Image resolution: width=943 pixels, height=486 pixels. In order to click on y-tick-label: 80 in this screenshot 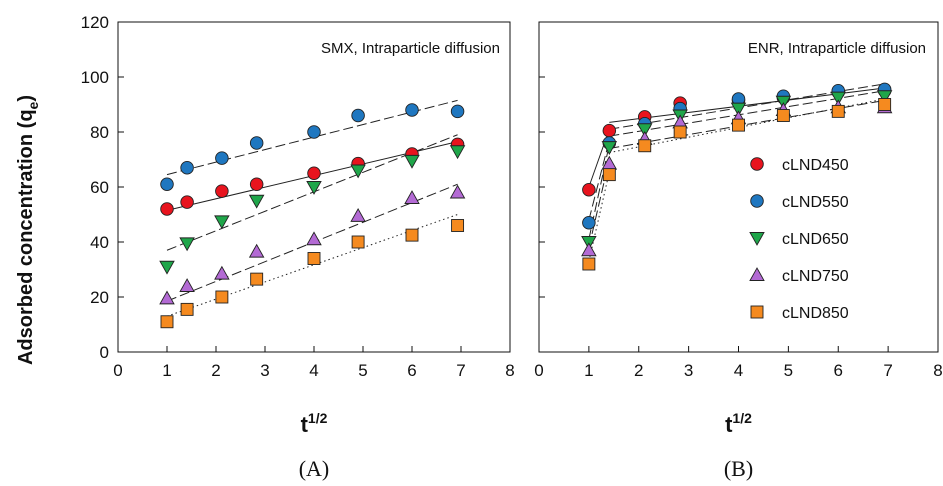, I will do `click(99, 132)`.